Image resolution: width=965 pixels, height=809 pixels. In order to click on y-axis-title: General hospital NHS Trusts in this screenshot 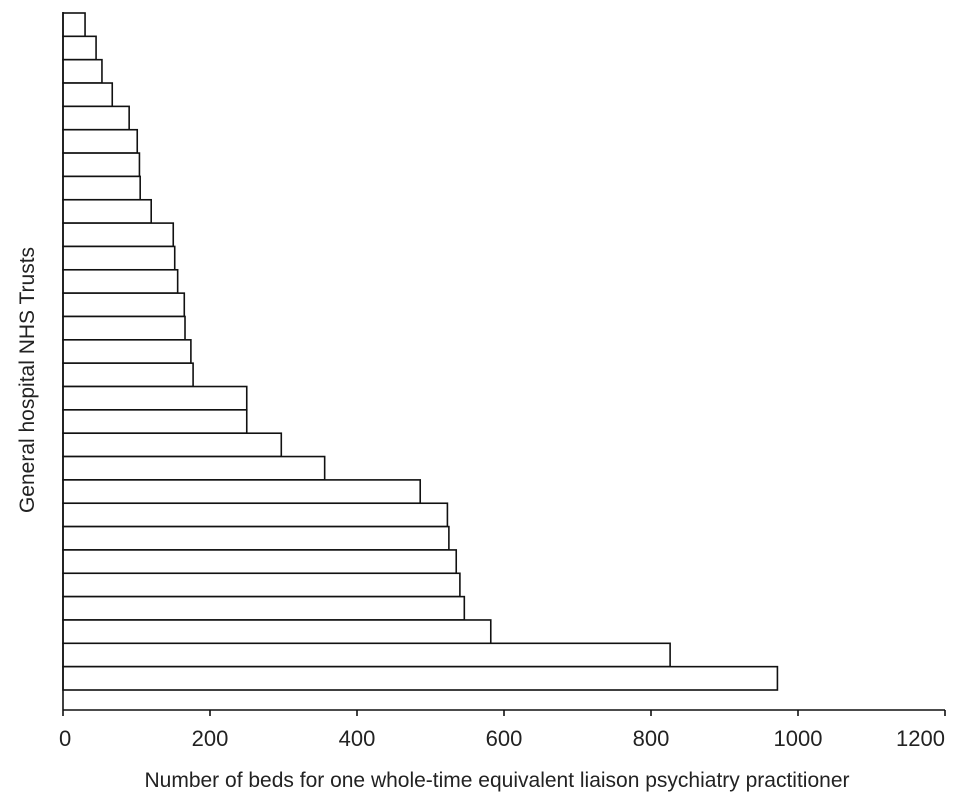, I will do `click(27, 380)`.